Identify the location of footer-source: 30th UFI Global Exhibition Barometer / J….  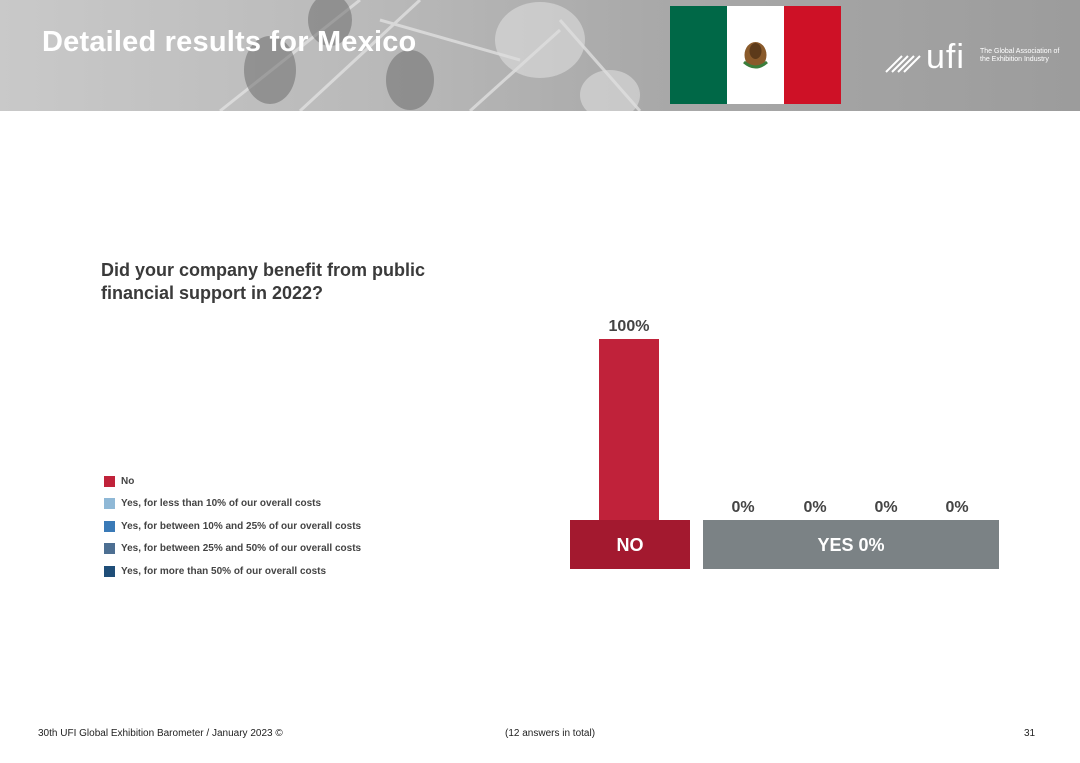
(160, 733).